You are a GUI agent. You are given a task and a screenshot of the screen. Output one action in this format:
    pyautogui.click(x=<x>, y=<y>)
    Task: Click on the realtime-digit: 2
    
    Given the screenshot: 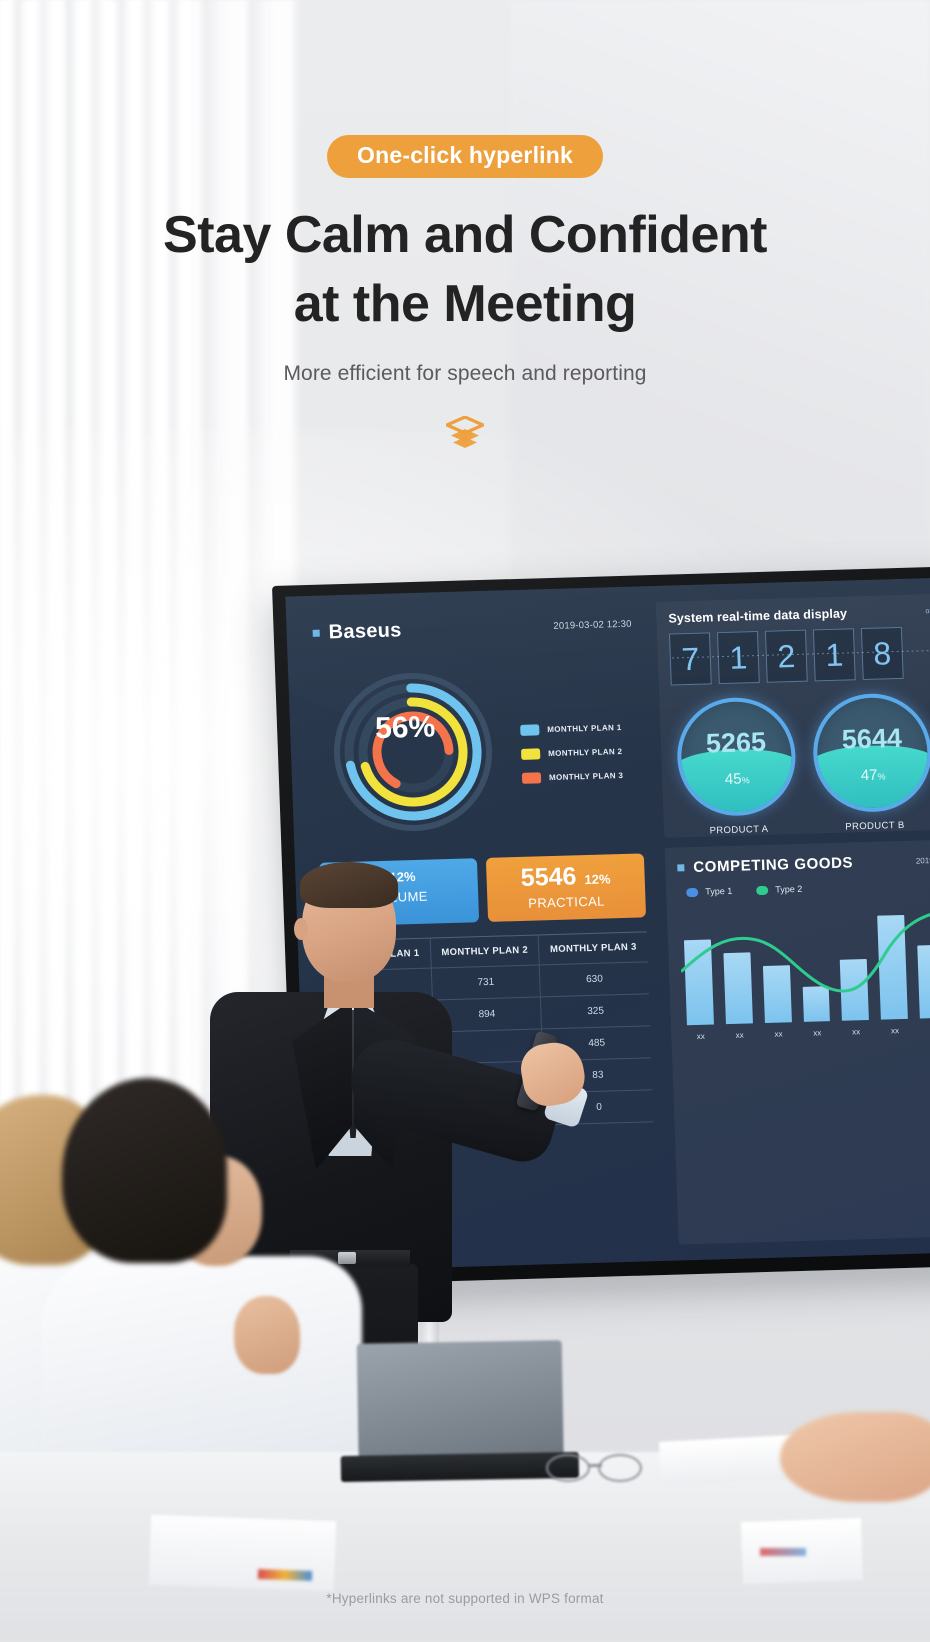 What is the action you would take?
    pyautogui.click(x=786, y=656)
    